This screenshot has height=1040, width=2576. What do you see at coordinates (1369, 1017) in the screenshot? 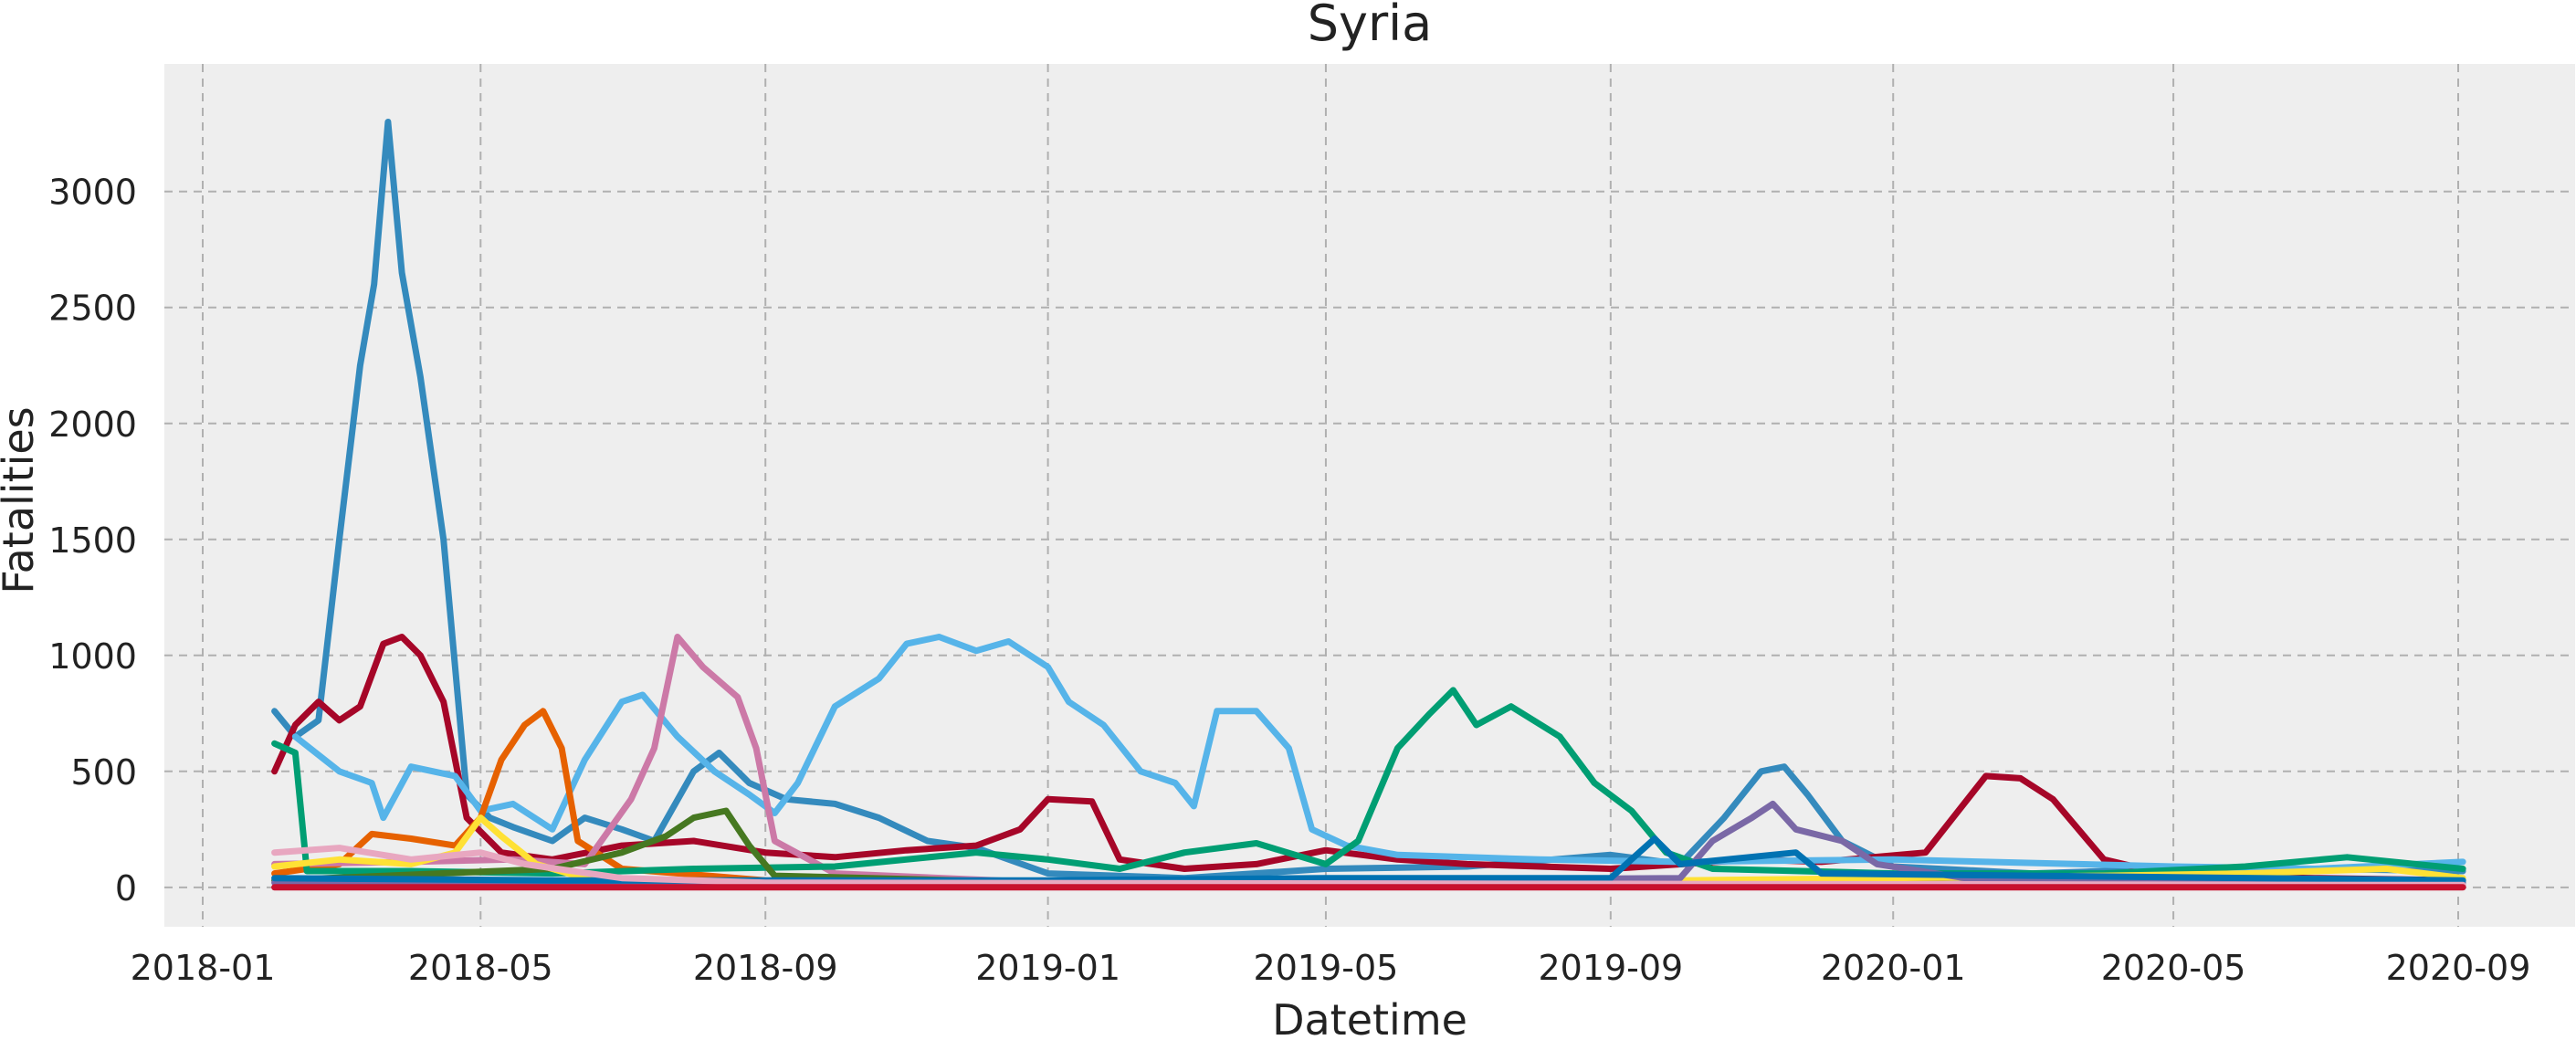
I see `x-axis-label: Datetime` at bounding box center [1369, 1017].